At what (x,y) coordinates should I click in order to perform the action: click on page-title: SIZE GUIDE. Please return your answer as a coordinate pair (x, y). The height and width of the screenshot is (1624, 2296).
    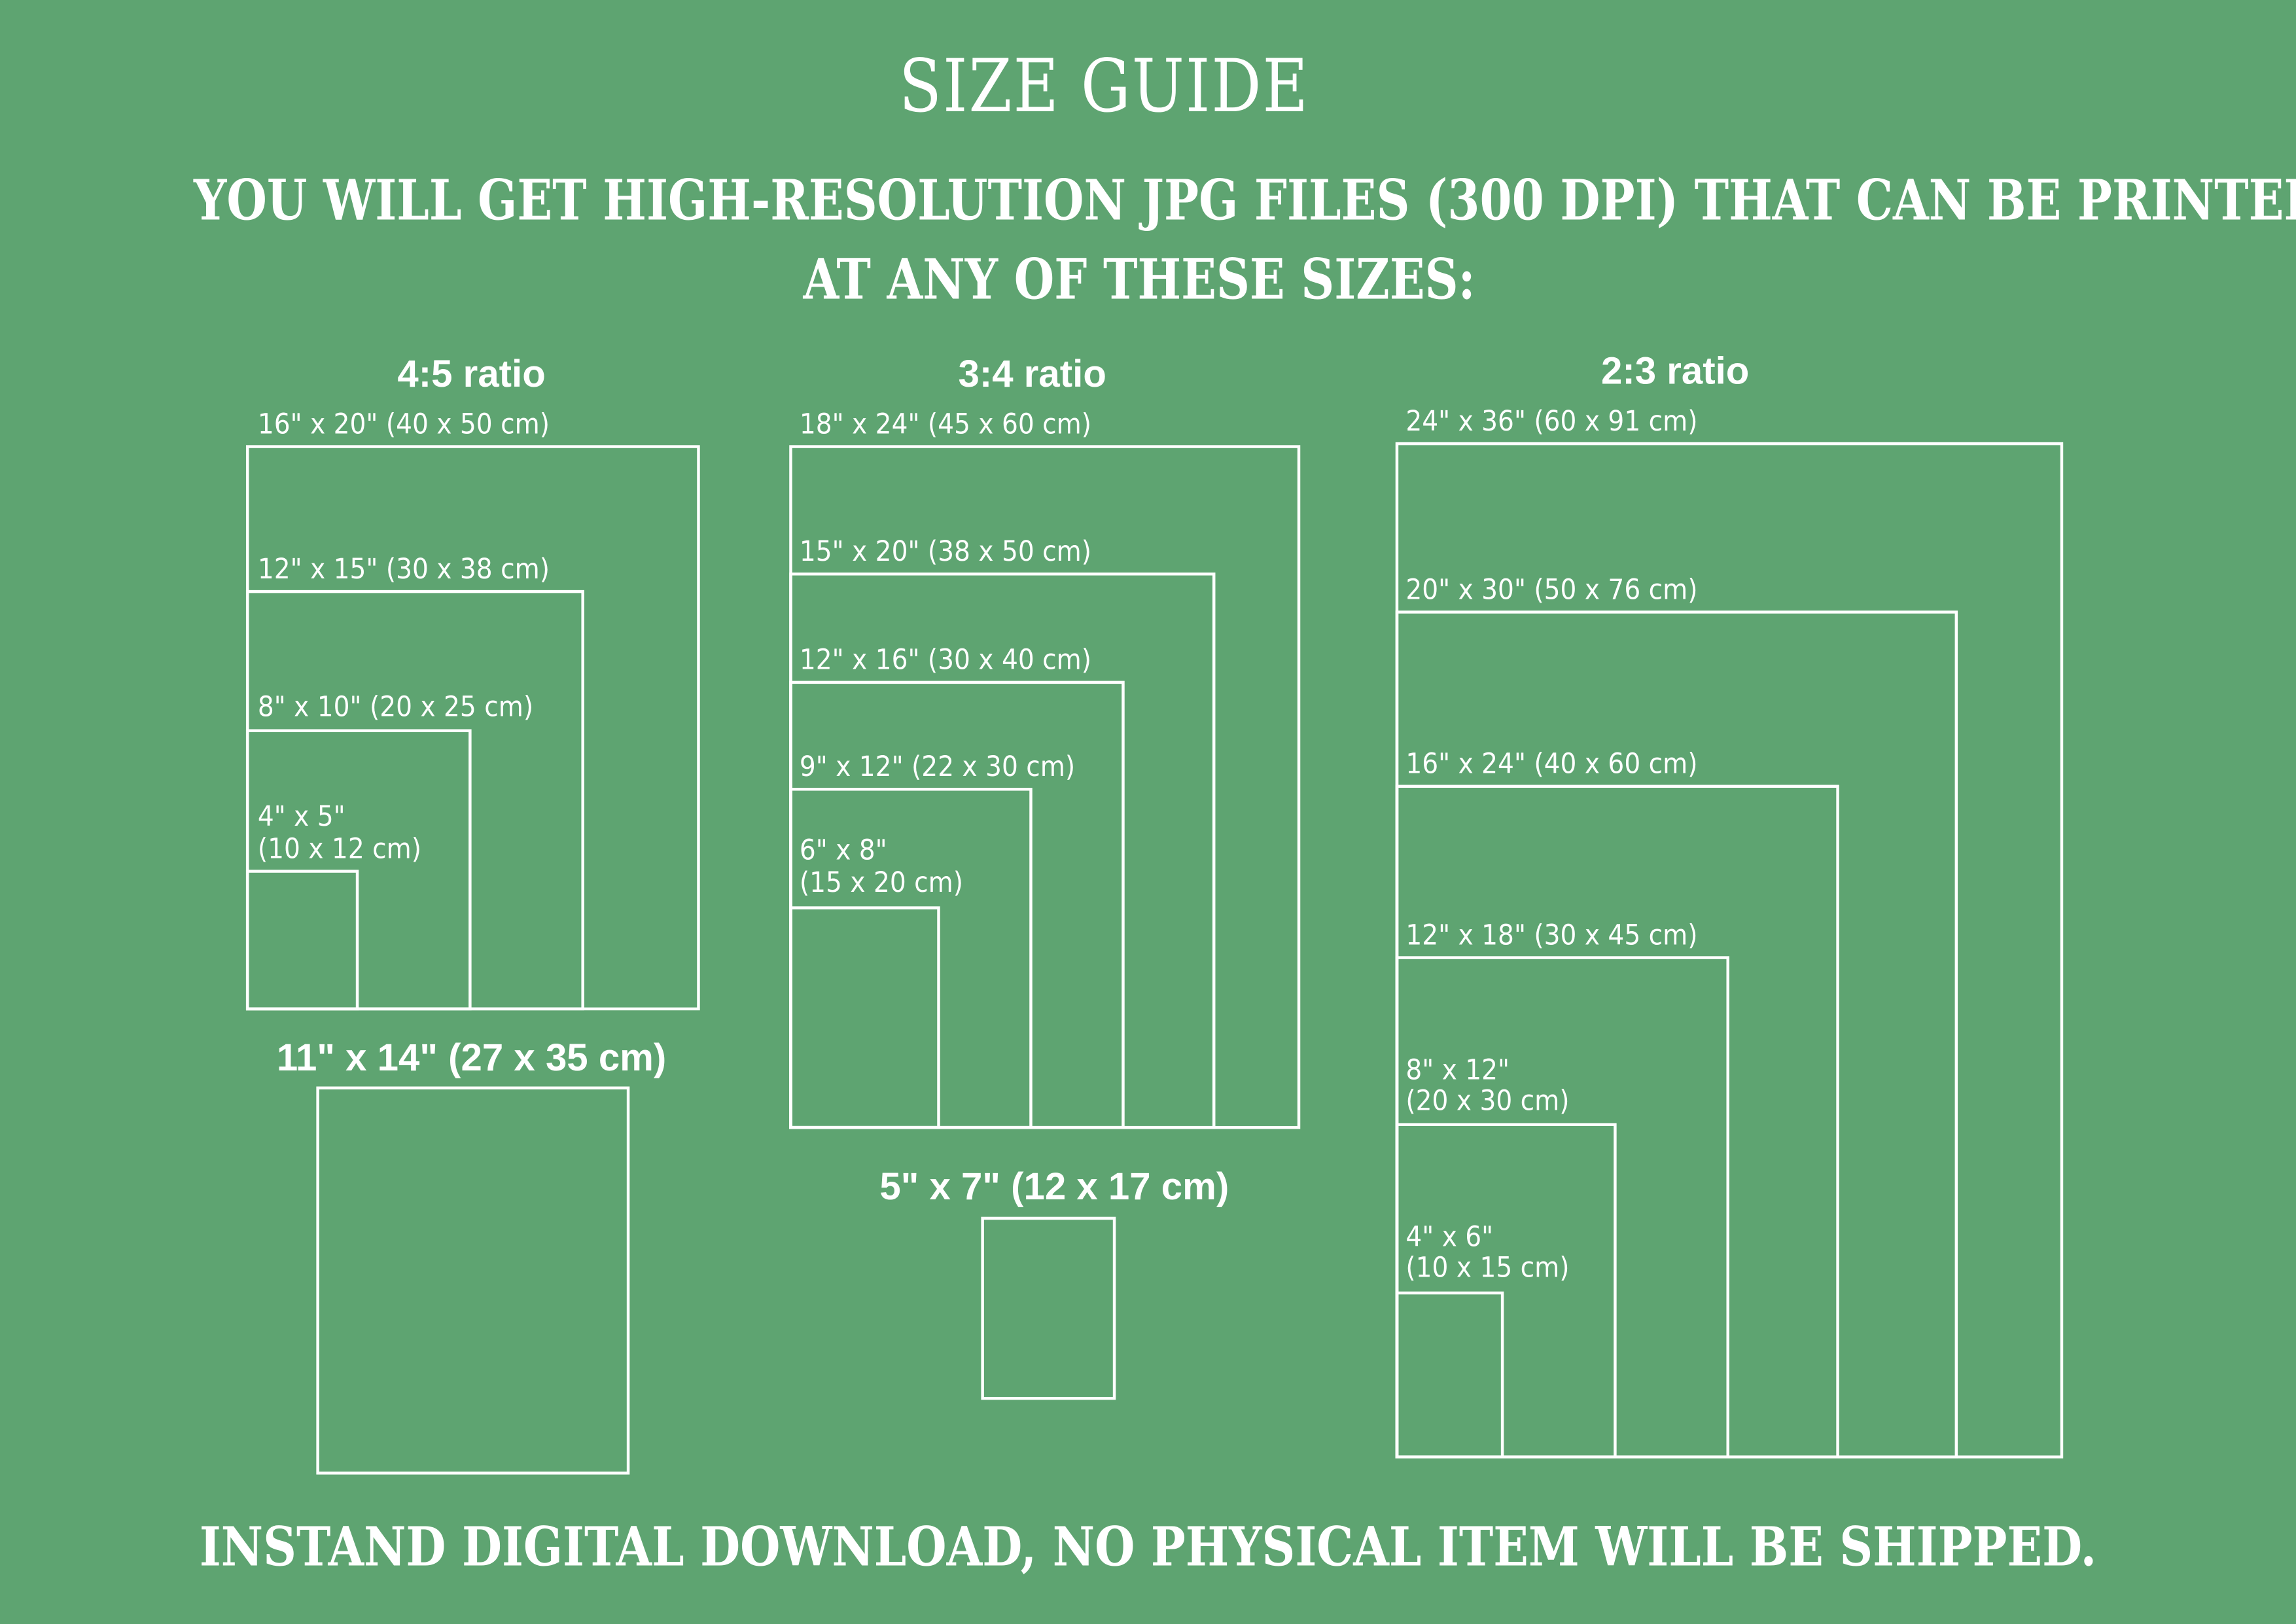
    Looking at the image, I should click on (1103, 86).